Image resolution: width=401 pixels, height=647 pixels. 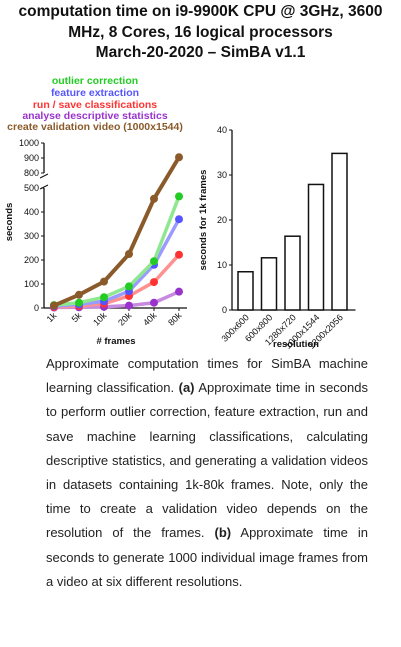 I want to click on title-line-2: MHz, 8 Cores, 16 logical processors, so click(x=200, y=32).